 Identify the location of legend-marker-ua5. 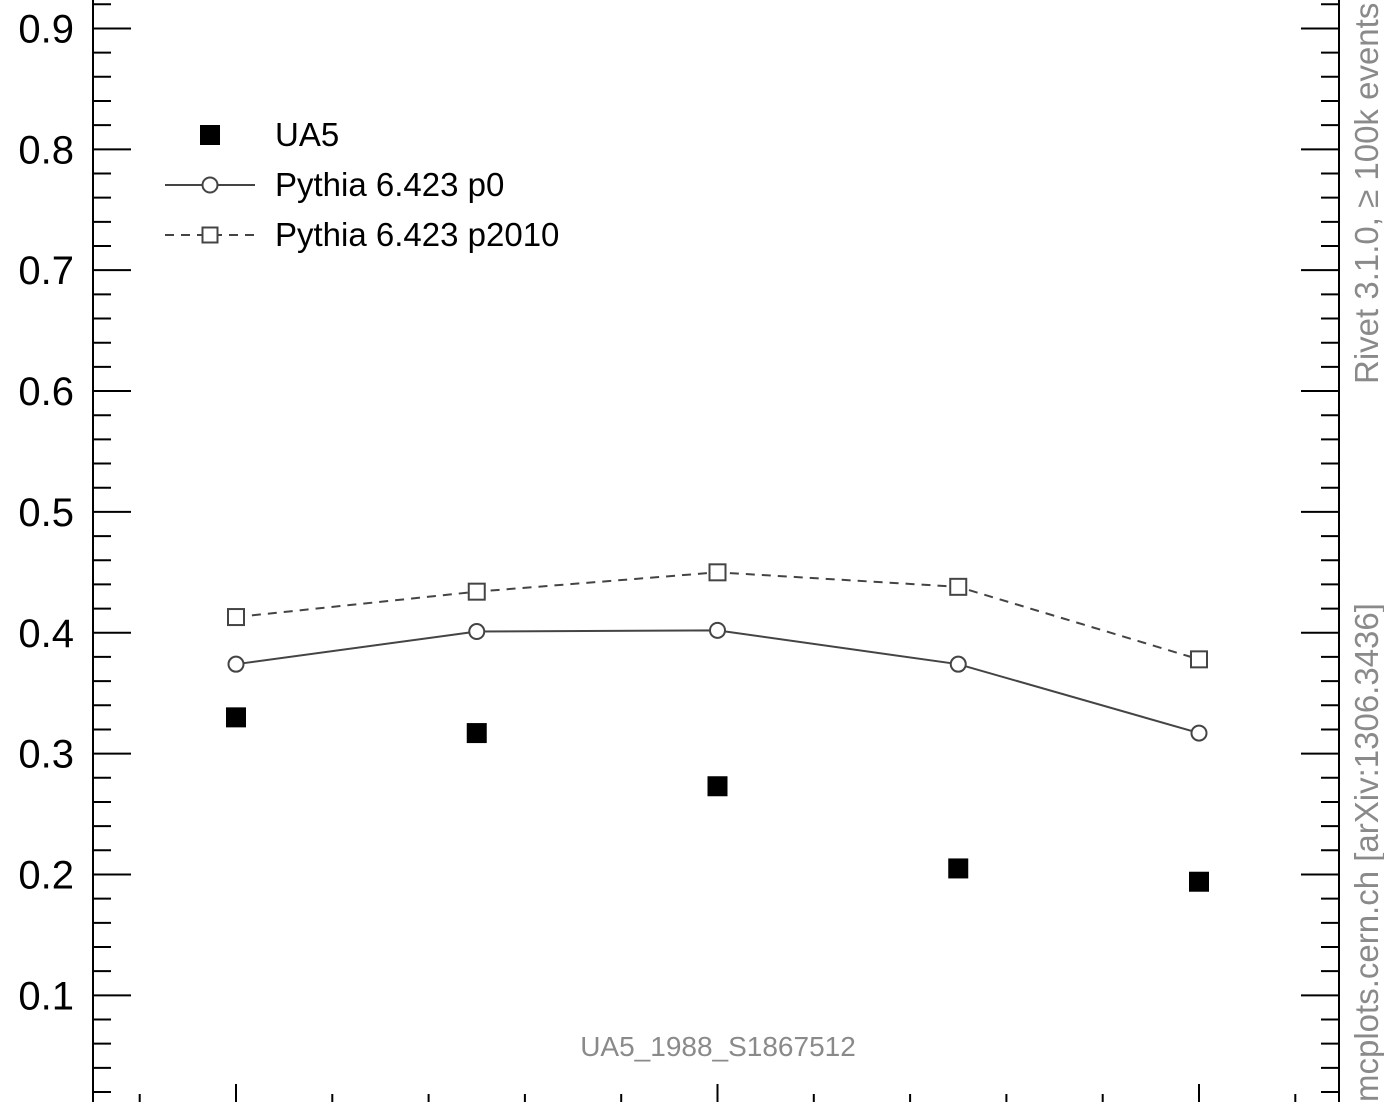
(210, 135).